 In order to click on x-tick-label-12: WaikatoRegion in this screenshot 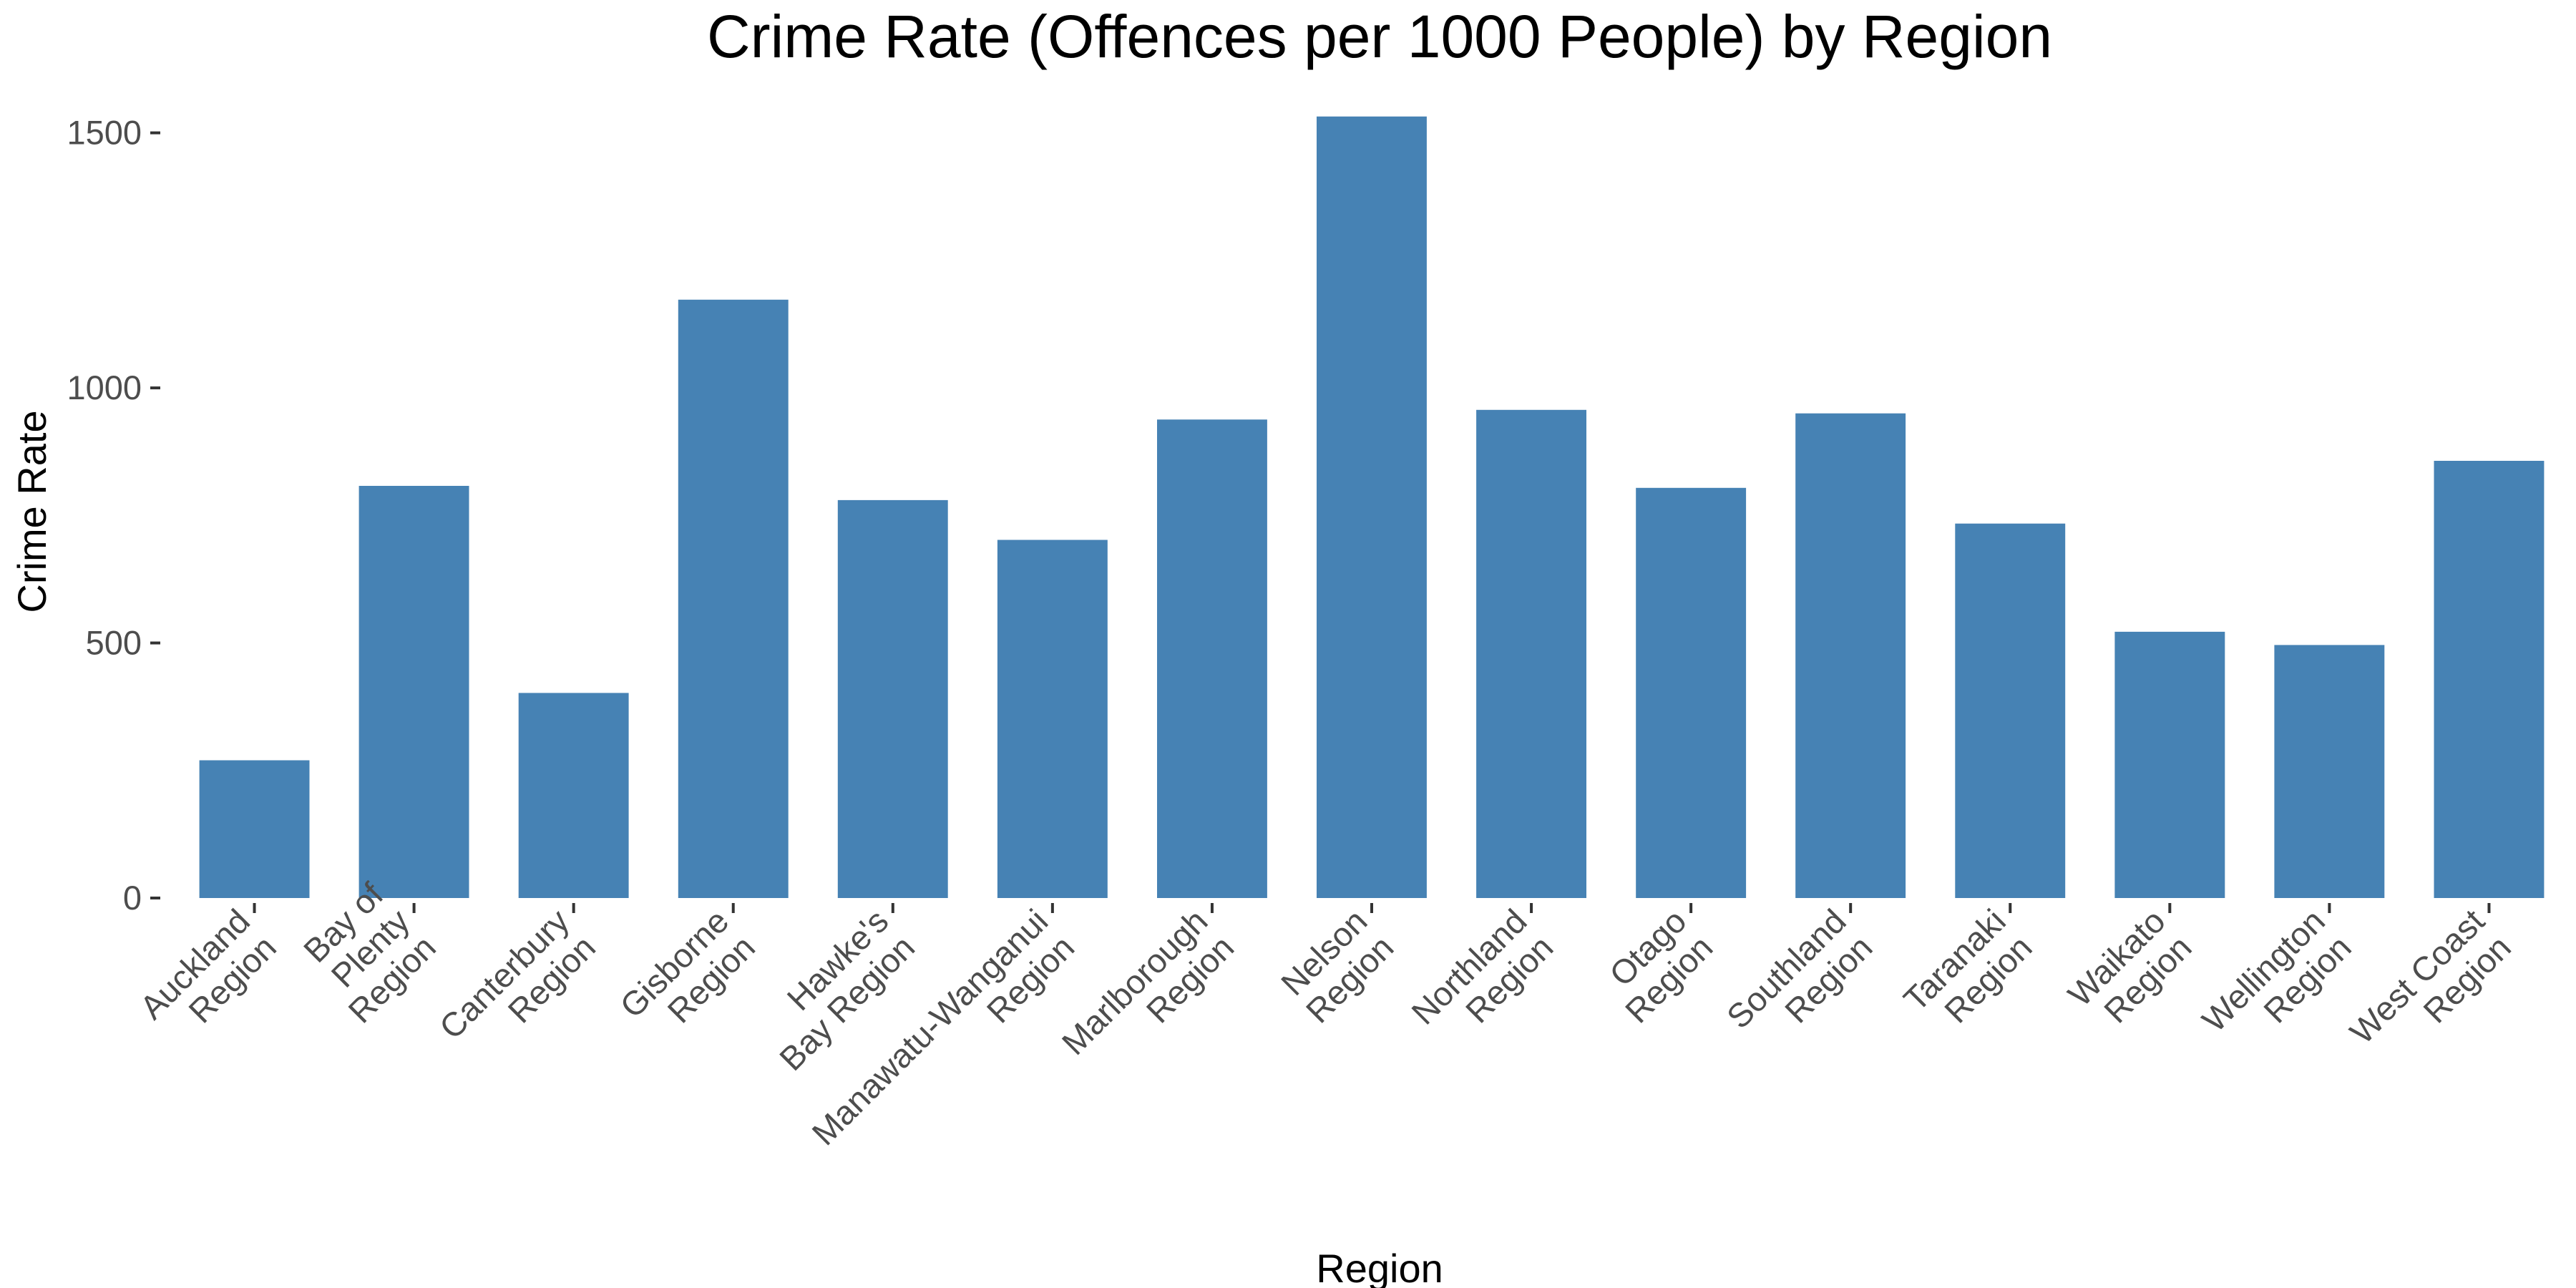, I will do `click(2130, 971)`.